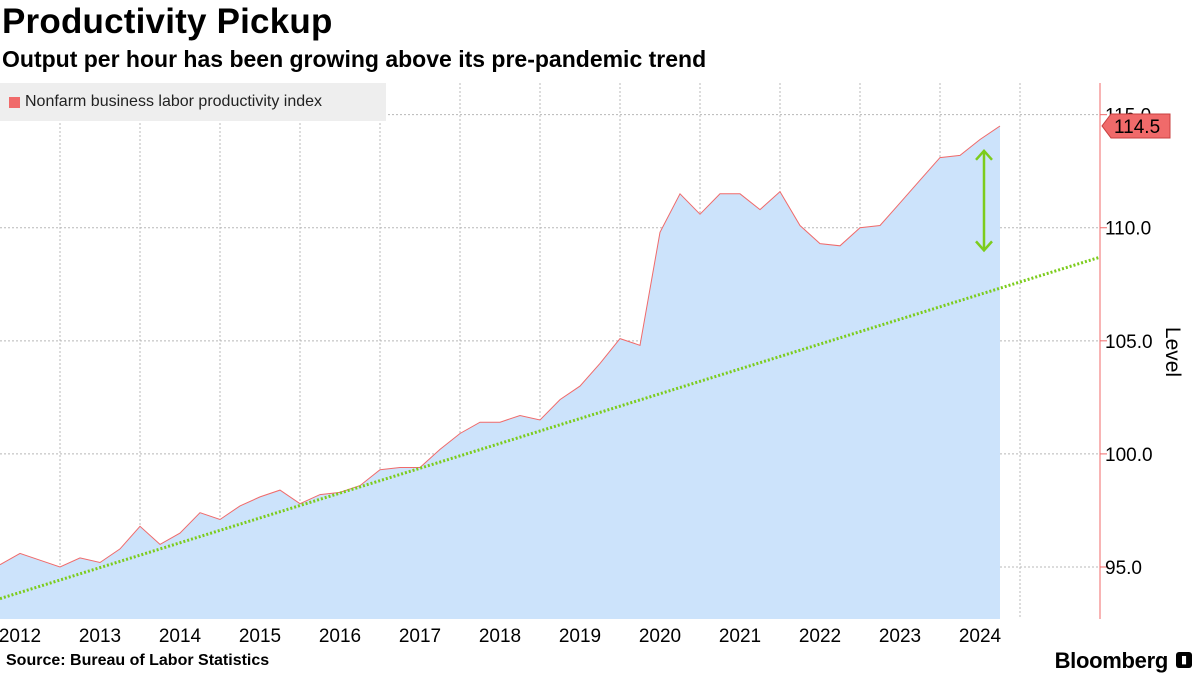 This screenshot has height=675, width=1200. What do you see at coordinates (138, 660) in the screenshot?
I see `source-note: Source: Bureau of Labor Statistics` at bounding box center [138, 660].